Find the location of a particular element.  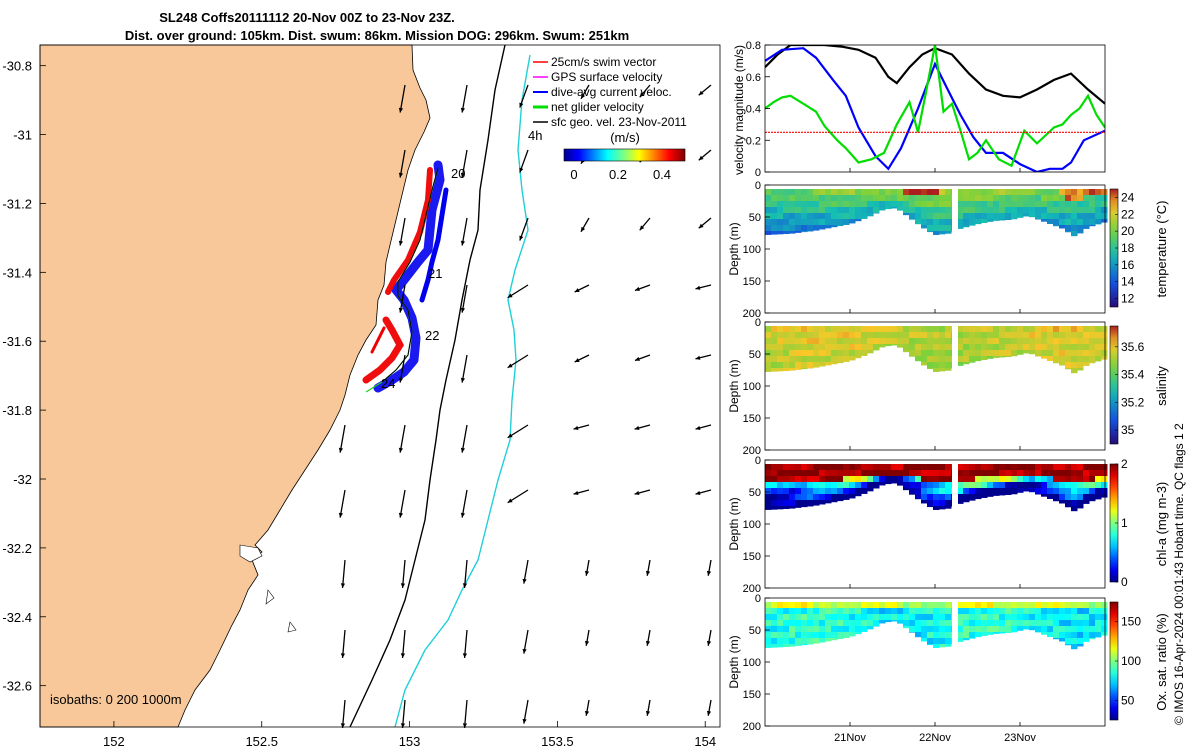

colorbar-label: chl-a (mg m-3) is located at coordinates (1161, 524).